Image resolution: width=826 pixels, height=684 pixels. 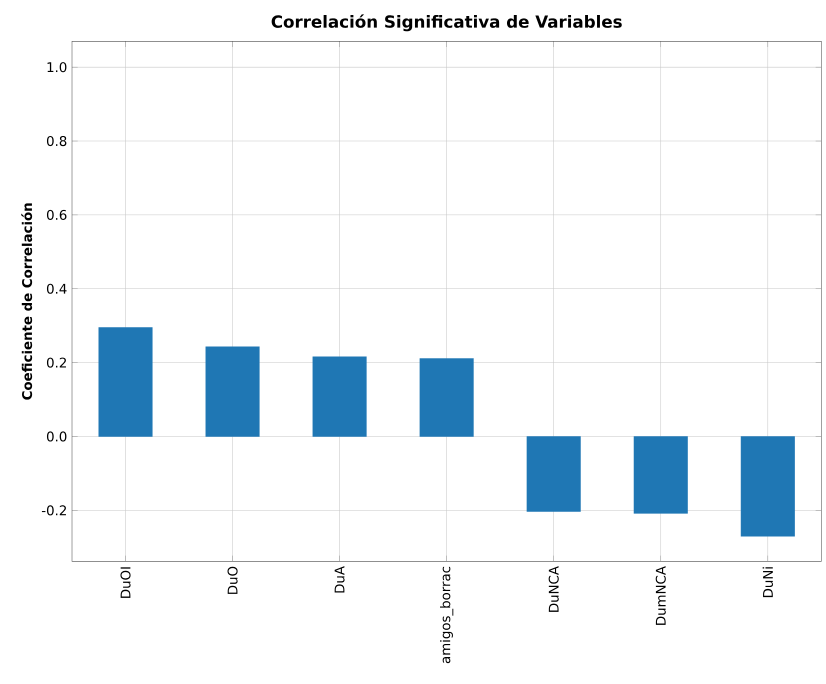 What do you see at coordinates (56, 436) in the screenshot?
I see `y-tick-label: 0.0` at bounding box center [56, 436].